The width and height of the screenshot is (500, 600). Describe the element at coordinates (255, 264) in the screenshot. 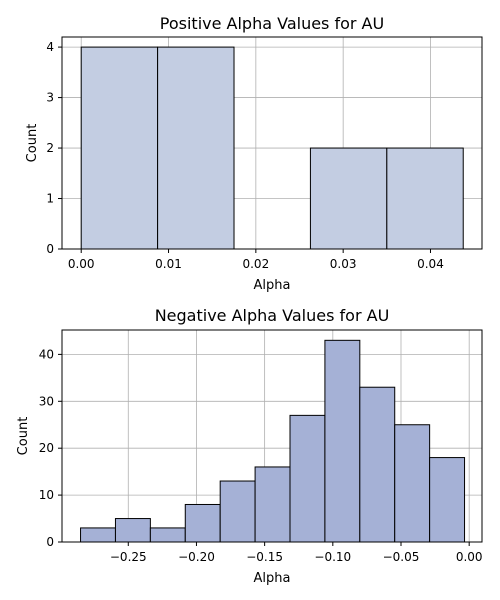

I see `x-tick-label: 0.02` at that location.